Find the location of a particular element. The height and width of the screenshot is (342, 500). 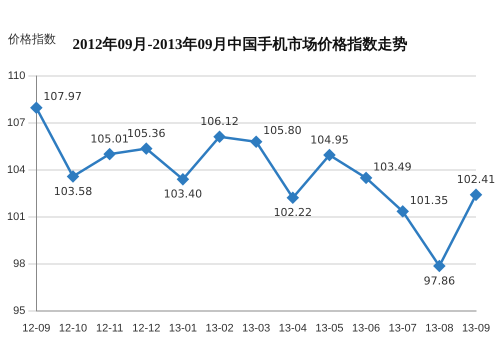

text: 101.35 is located at coordinates (429, 200).